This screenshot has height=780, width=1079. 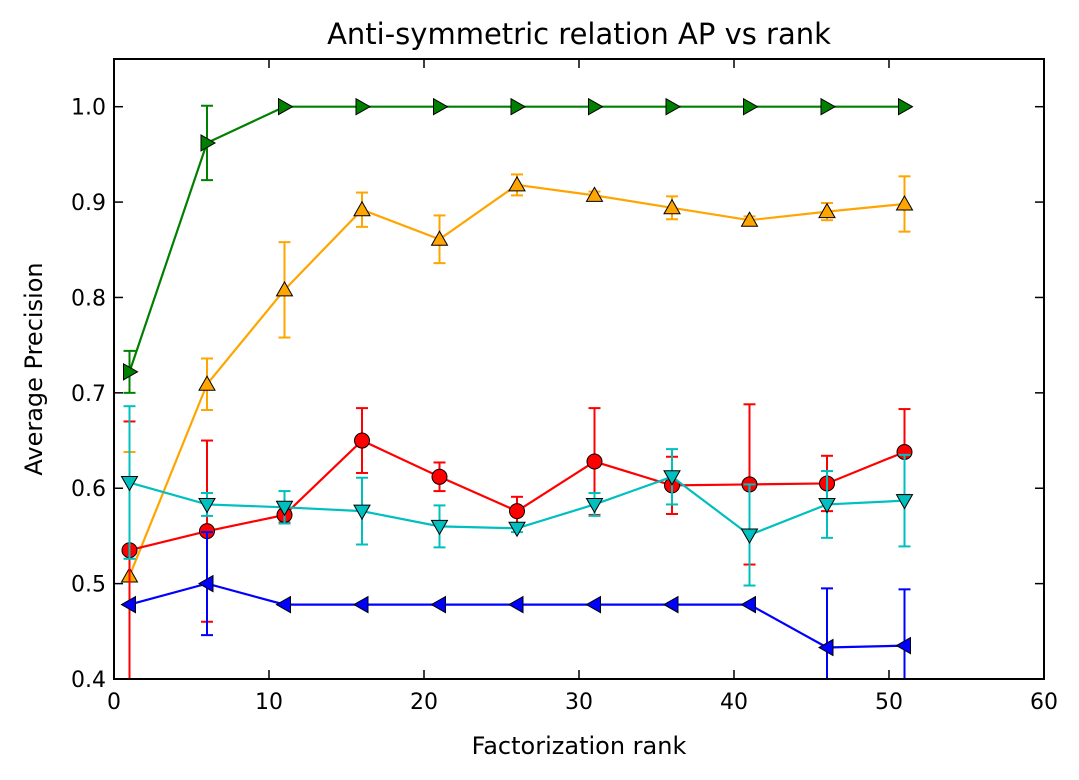 I want to click on y-tick-label: 0.6, so click(x=88, y=489).